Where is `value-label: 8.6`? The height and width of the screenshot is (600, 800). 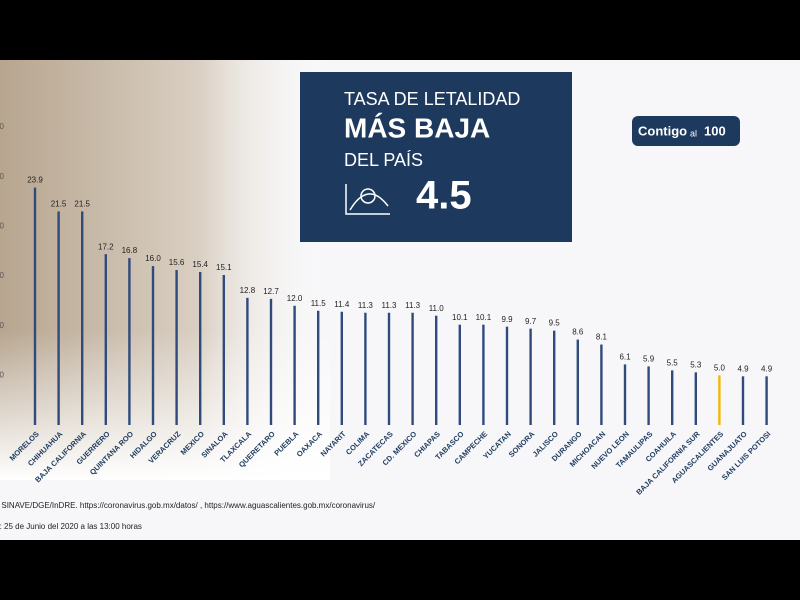 value-label: 8.6 is located at coordinates (578, 332).